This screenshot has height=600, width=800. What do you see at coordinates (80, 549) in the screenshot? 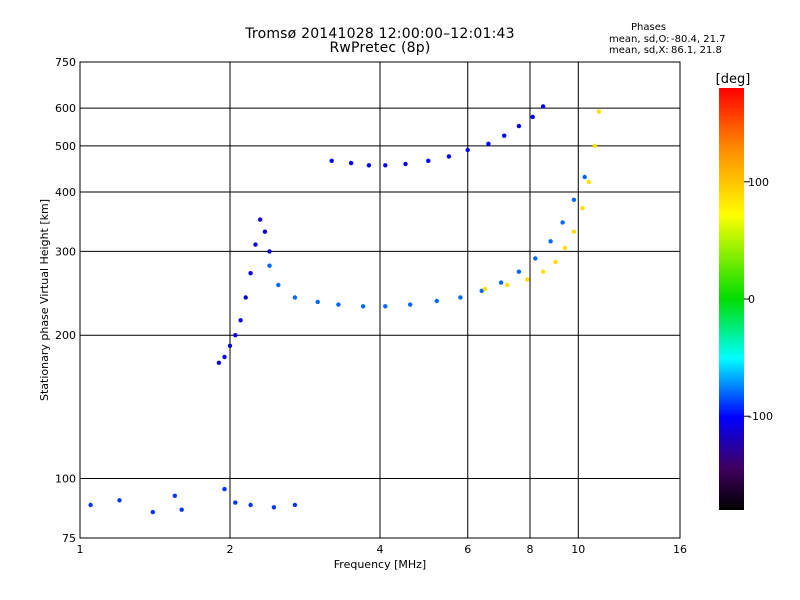
I see `x-tick-label: 1` at bounding box center [80, 549].